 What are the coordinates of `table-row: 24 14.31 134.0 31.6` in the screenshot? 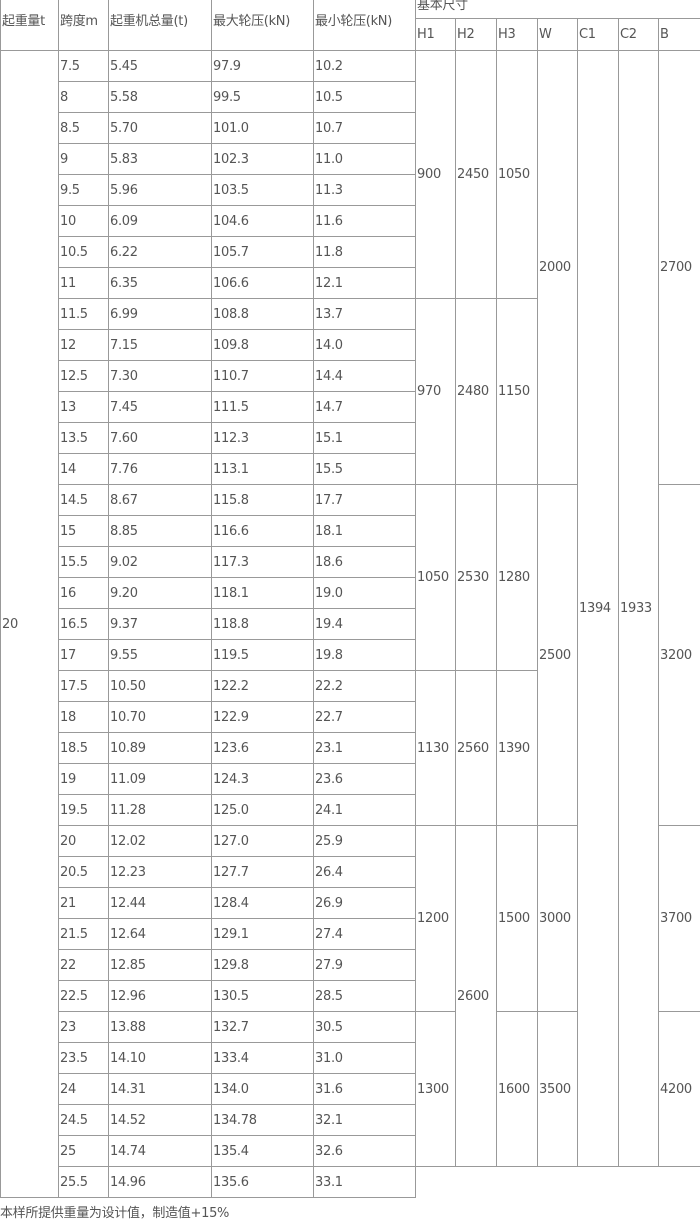 It's located at (350, 1089).